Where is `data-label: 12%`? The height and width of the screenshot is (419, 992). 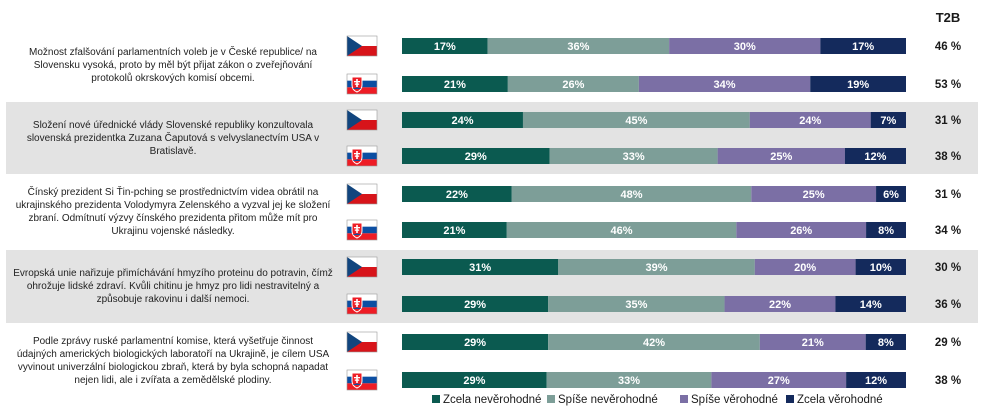
data-label: 12% is located at coordinates (875, 157).